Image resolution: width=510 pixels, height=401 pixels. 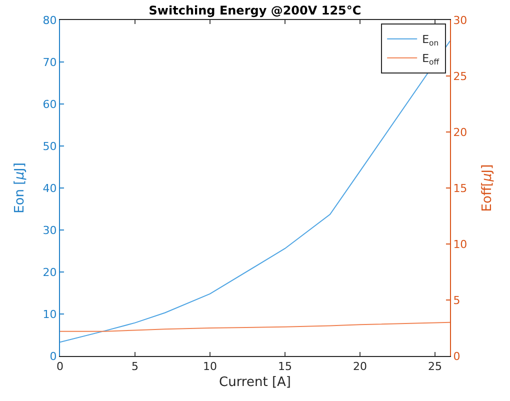 What do you see at coordinates (487, 188) in the screenshot?
I see `y2-axis-title: Eoff[μJ]` at bounding box center [487, 188].